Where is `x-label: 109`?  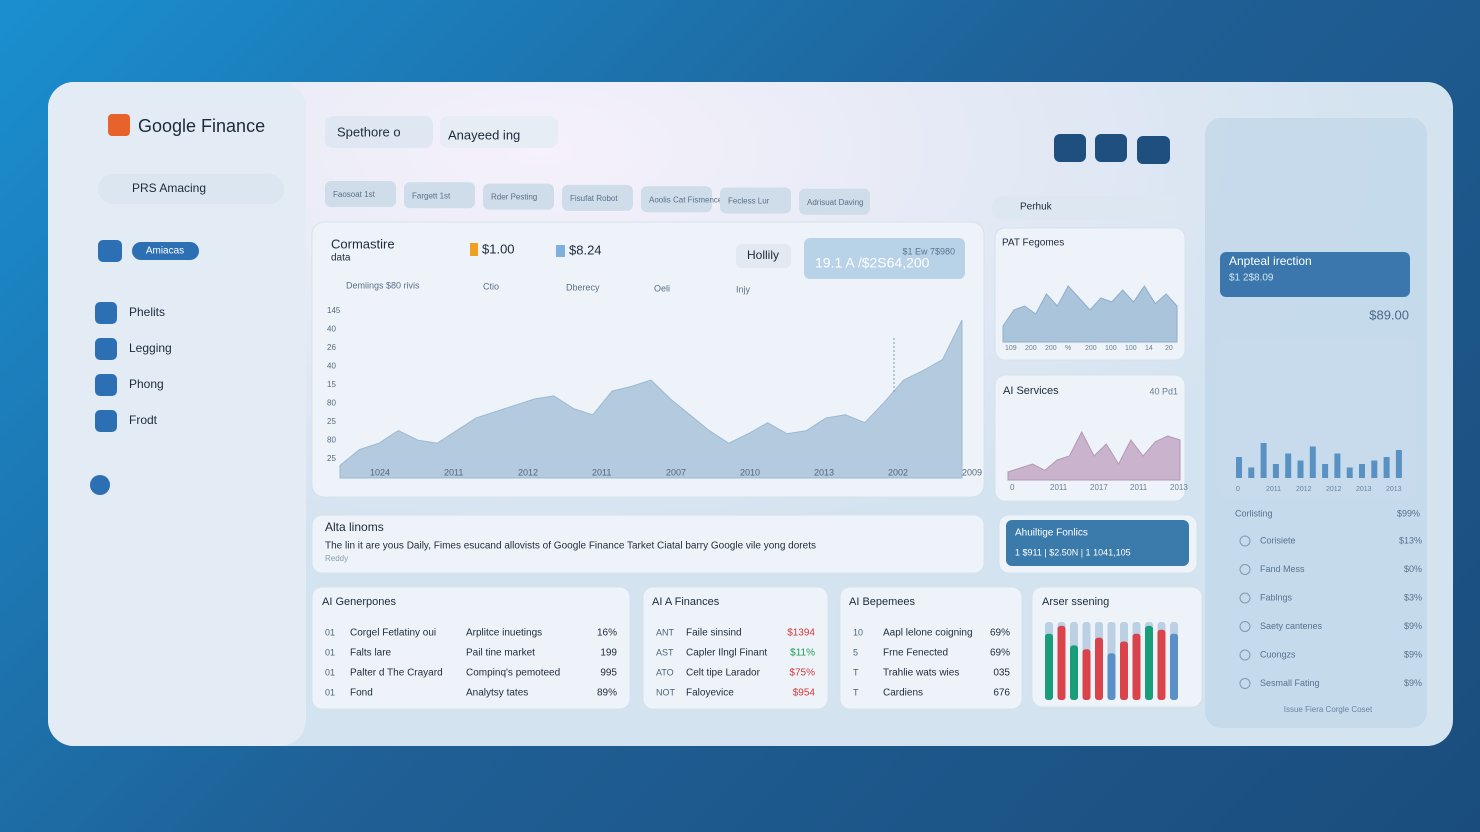 x-label: 109 is located at coordinates (1011, 348).